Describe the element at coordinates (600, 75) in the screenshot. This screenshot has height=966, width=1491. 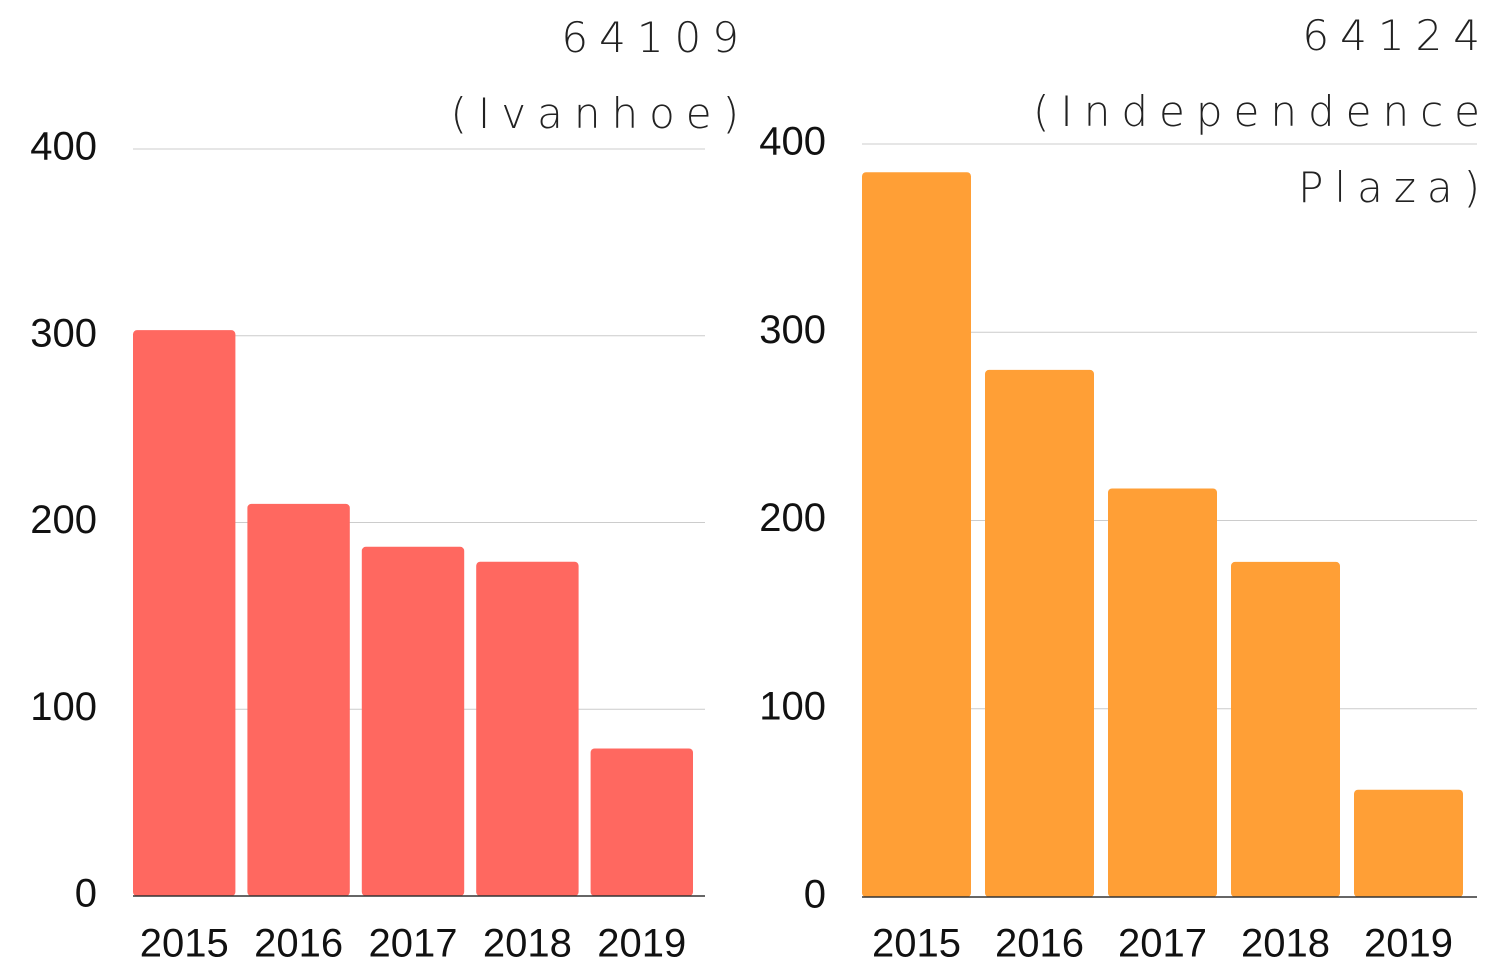
I see `chart-title: 64109 (Ivanhoe)` at that location.